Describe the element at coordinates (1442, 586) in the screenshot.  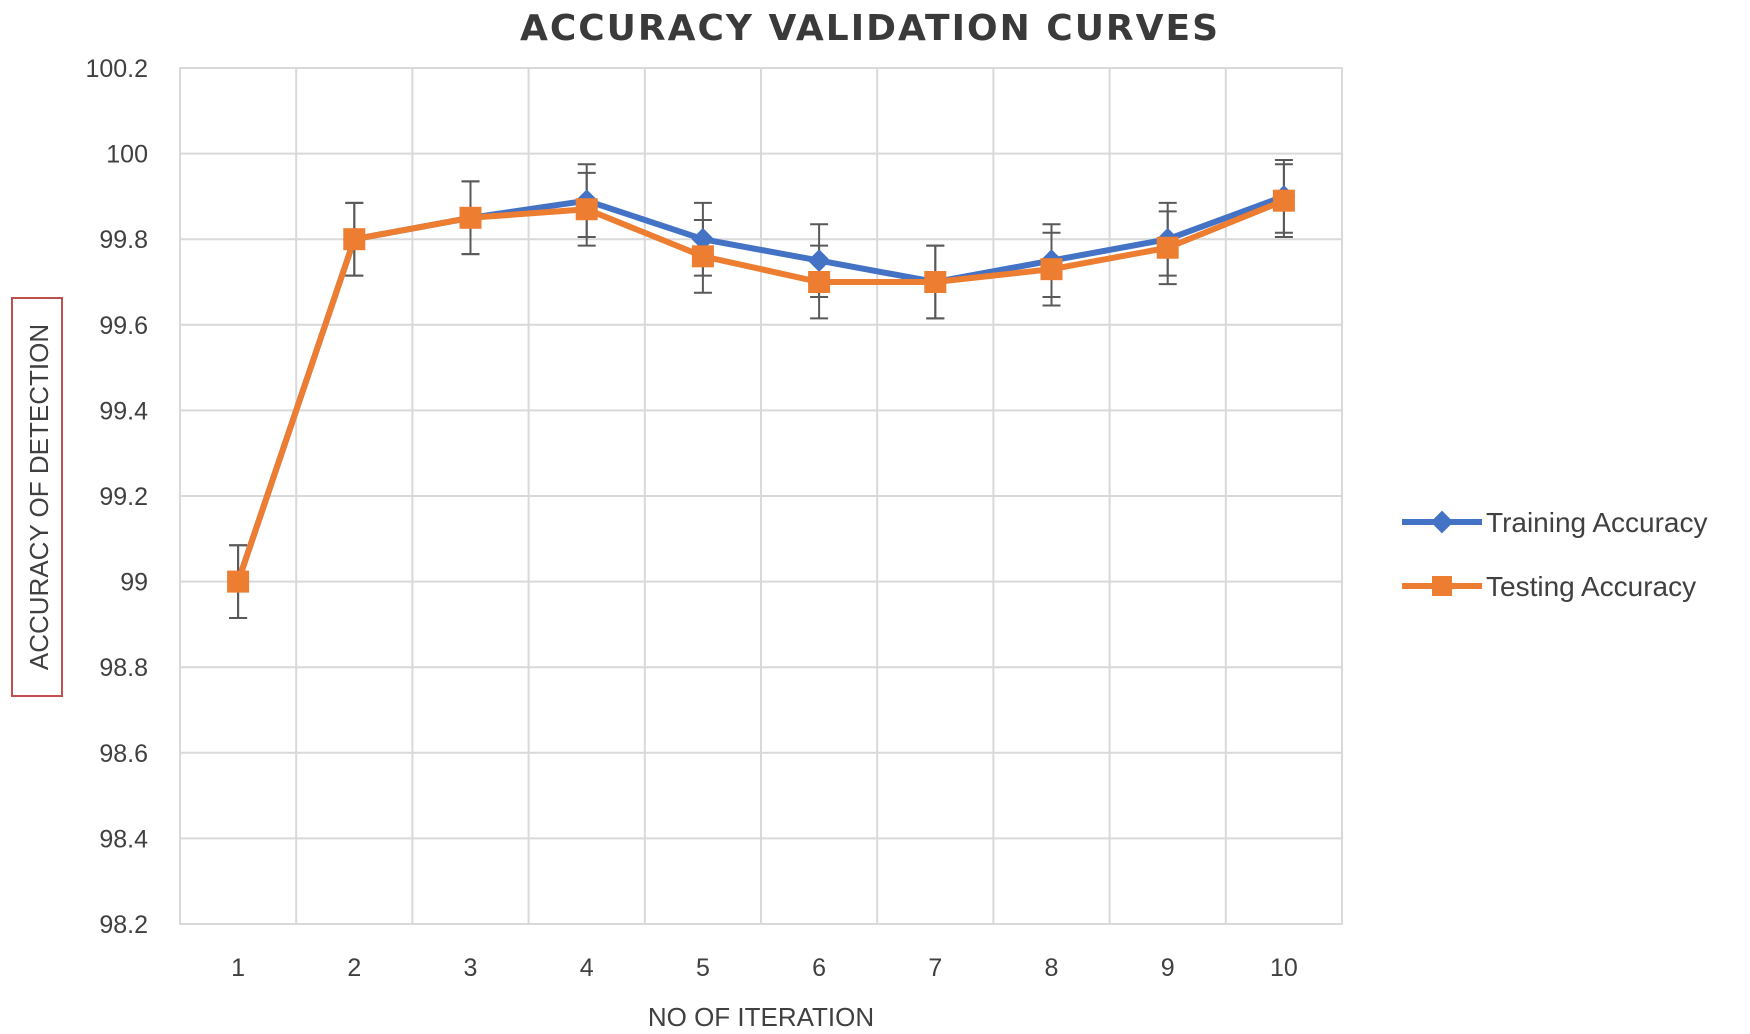
I see `legend-marker-testing` at that location.